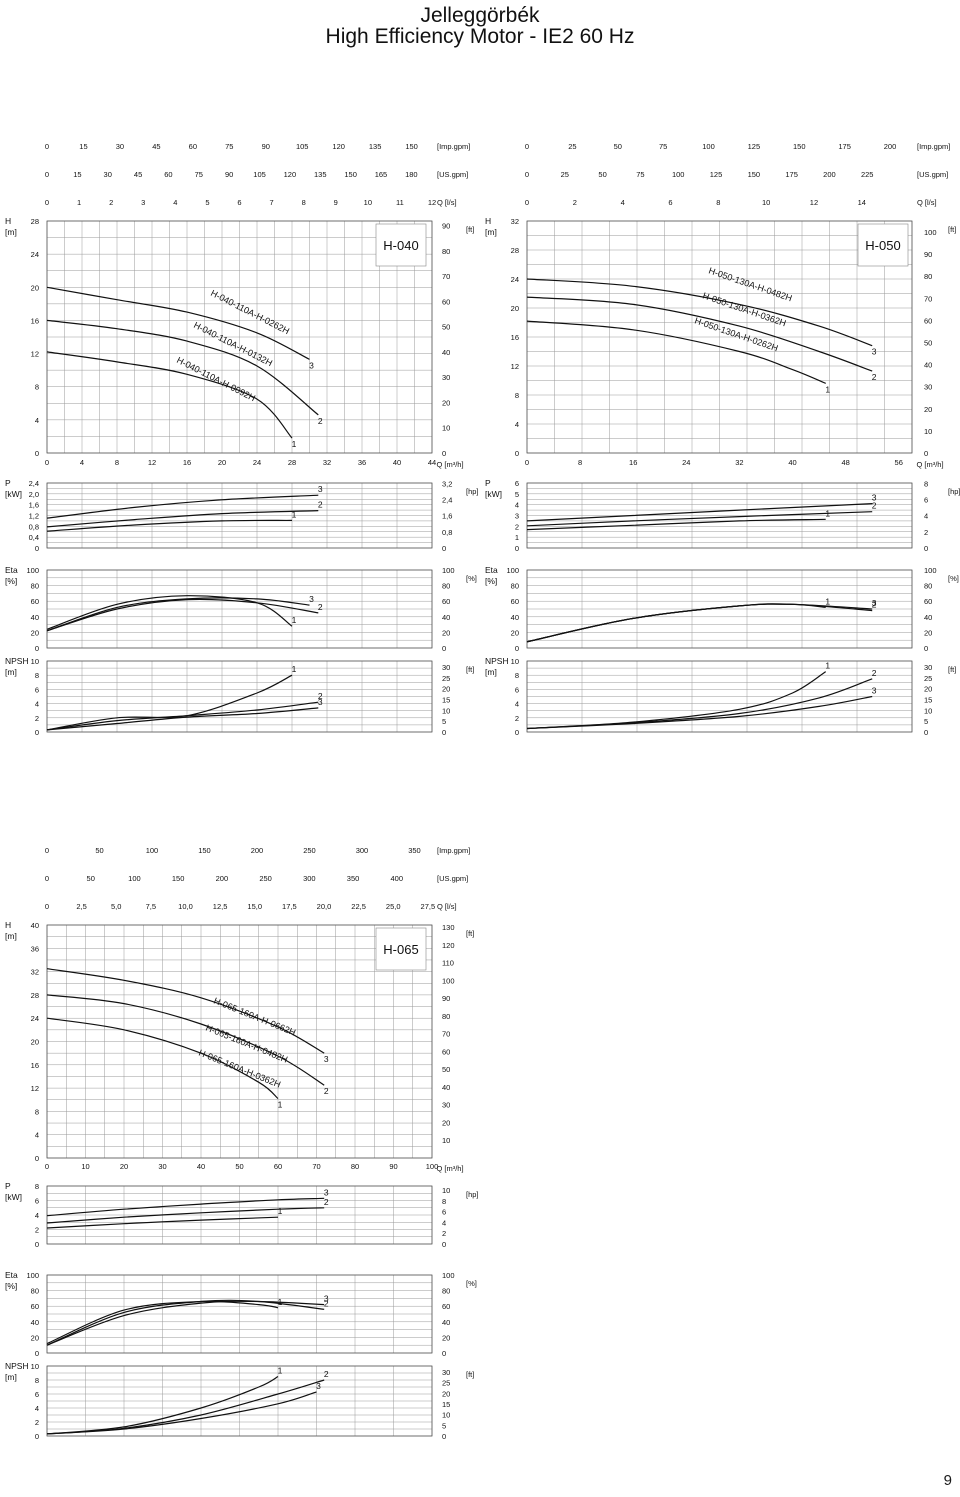 This screenshot has height=1497, width=960. I want to click on flow-axis-tick: 5, so click(207, 202).